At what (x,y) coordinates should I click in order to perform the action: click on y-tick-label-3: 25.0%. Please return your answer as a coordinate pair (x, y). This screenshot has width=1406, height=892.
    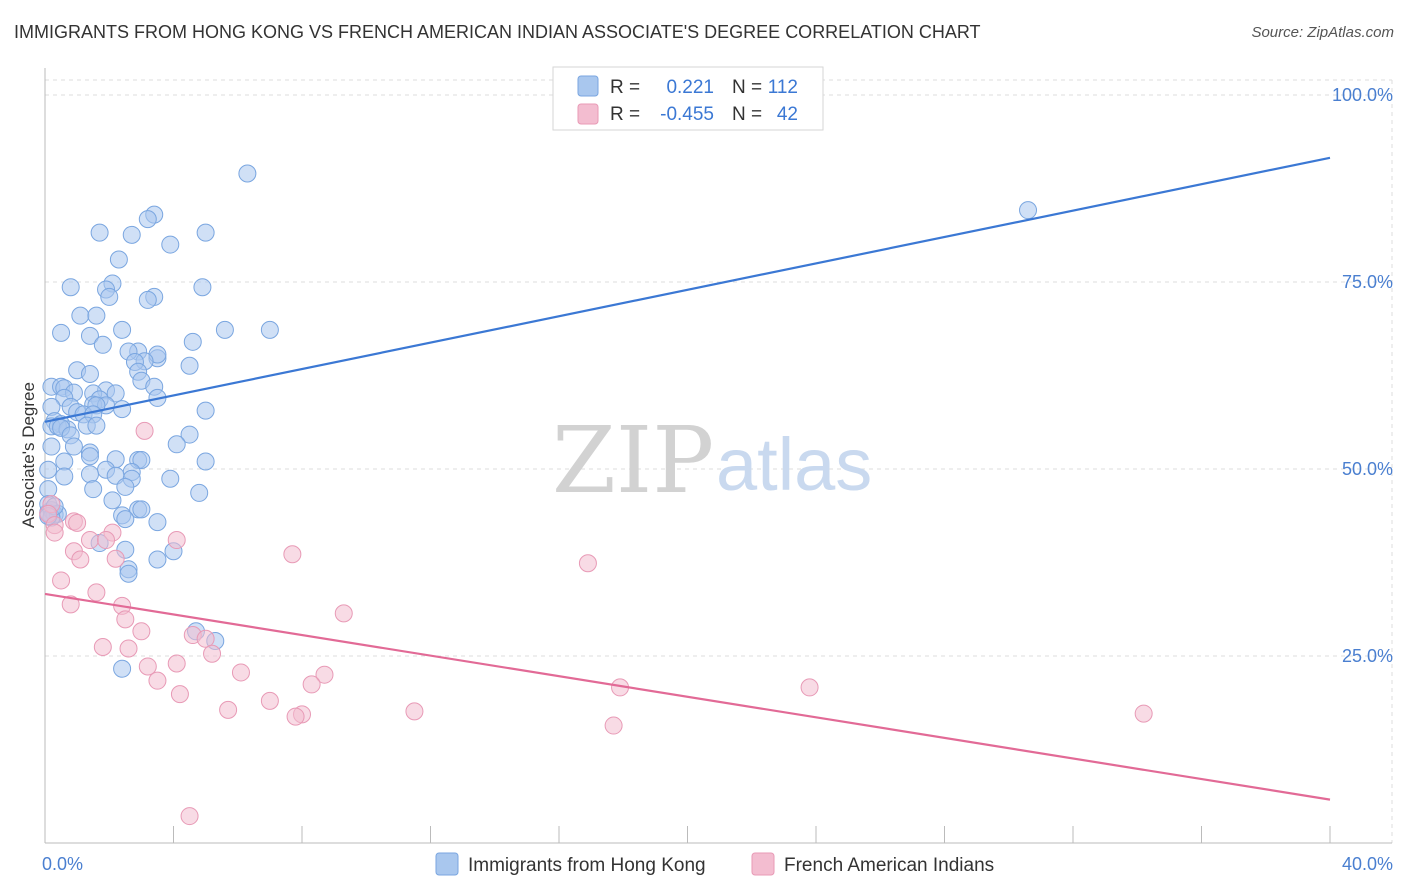
    Looking at the image, I should click on (1367, 656).